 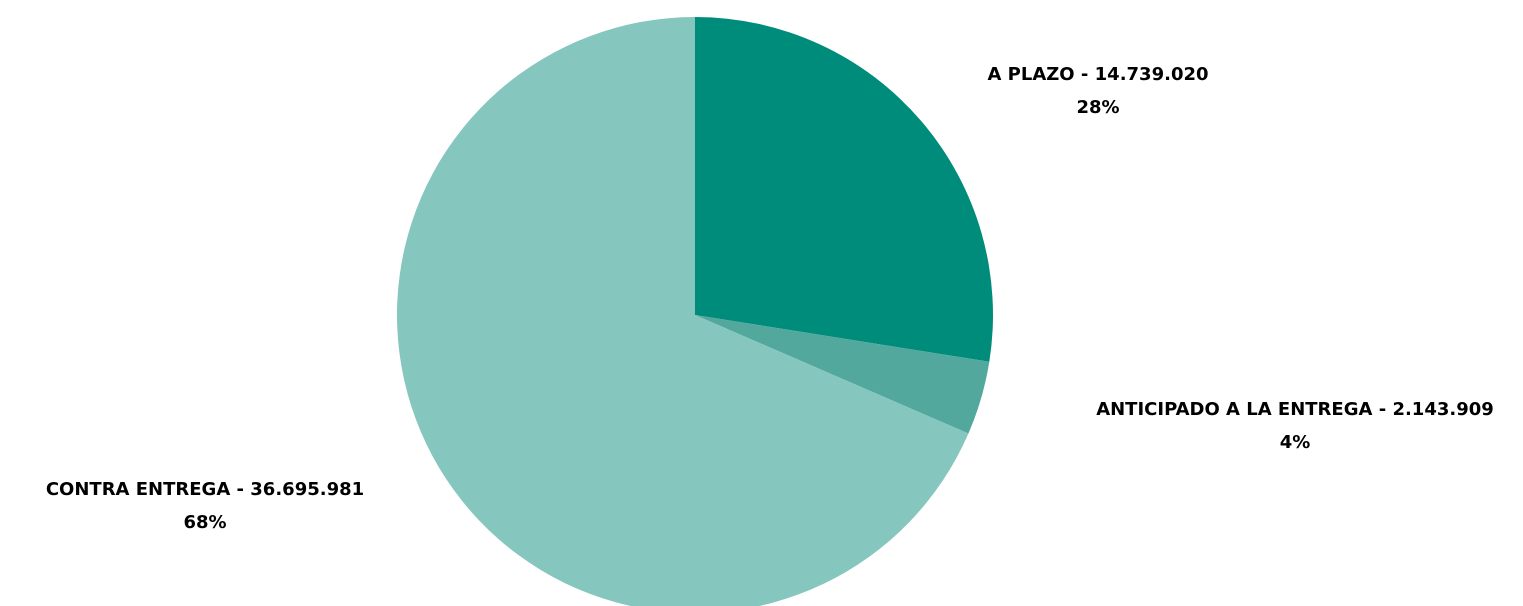 What do you see at coordinates (1295, 442) in the screenshot?
I see `percent-label: 4%` at bounding box center [1295, 442].